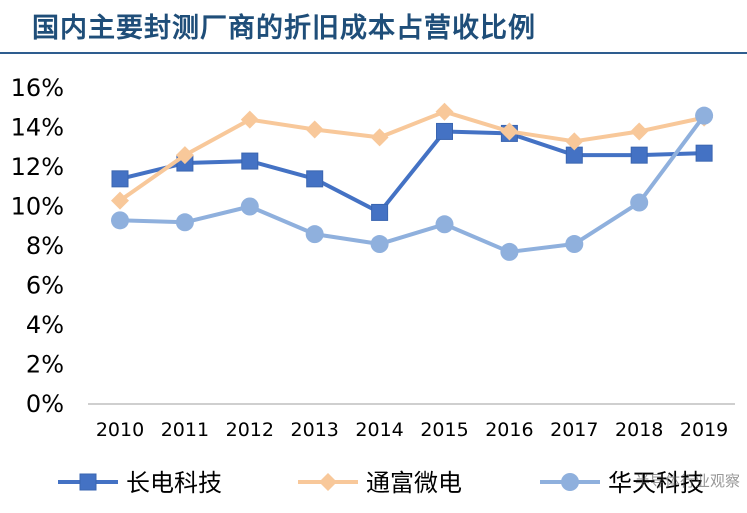 This screenshot has height=513, width=747. I want to click on y-tick-label: 2%, so click(45, 365).